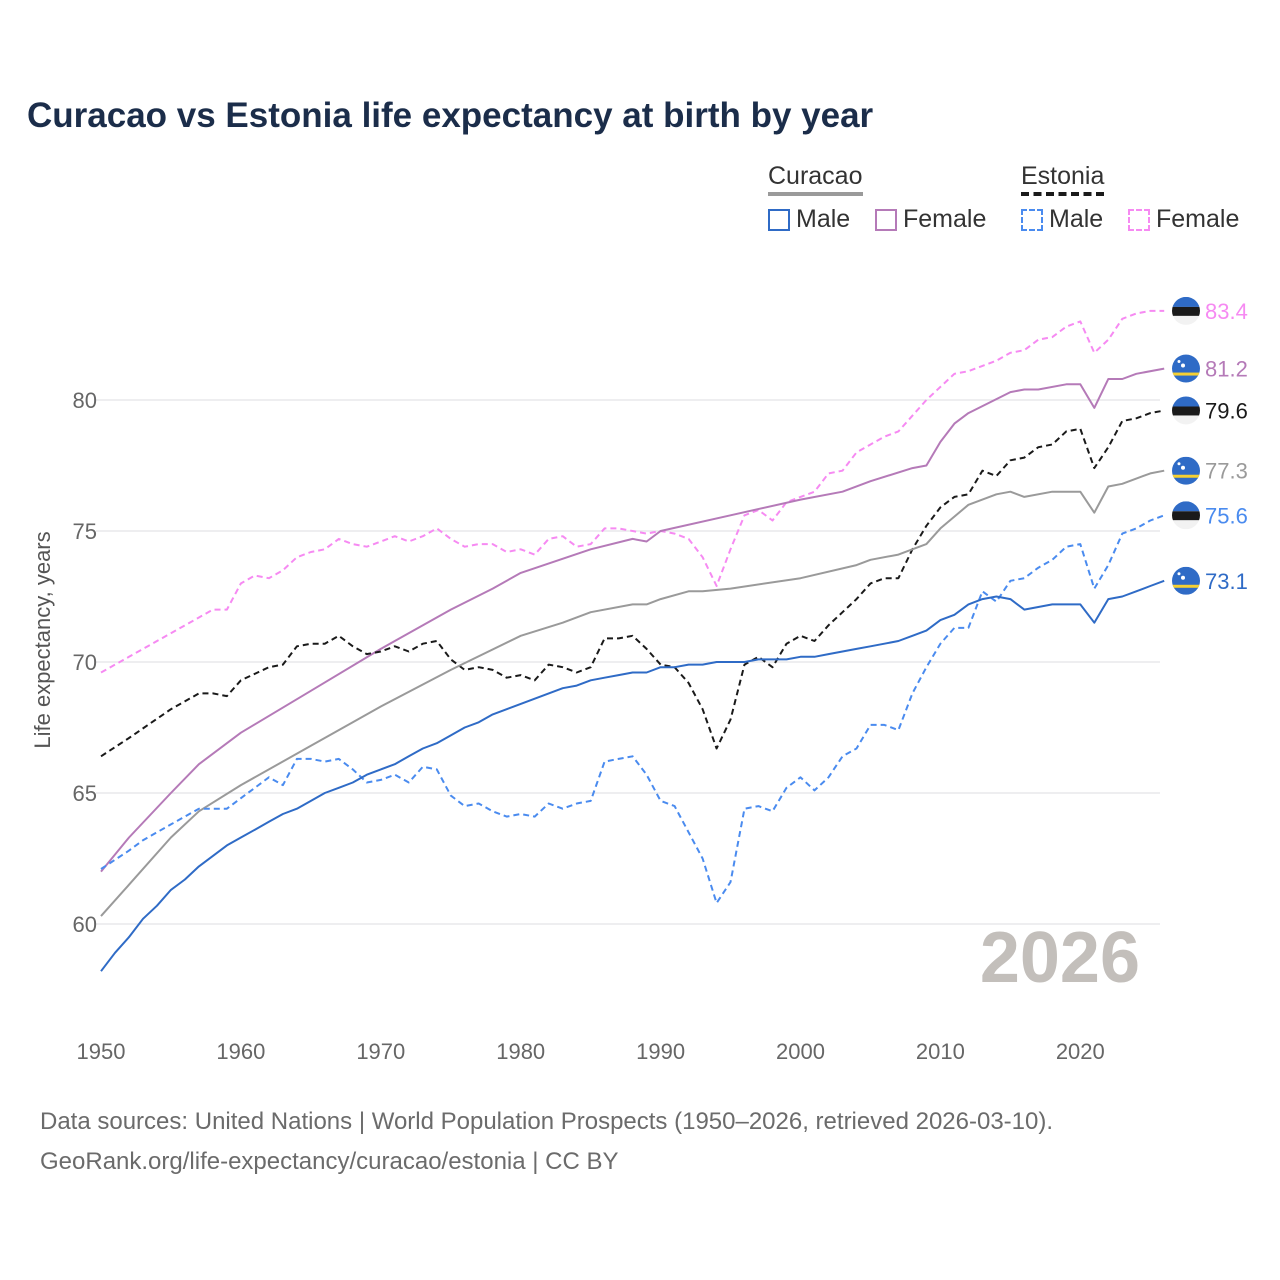 This screenshot has height=1280, width=1280. What do you see at coordinates (940, 1051) in the screenshot?
I see `x-tick-label: 2010` at bounding box center [940, 1051].